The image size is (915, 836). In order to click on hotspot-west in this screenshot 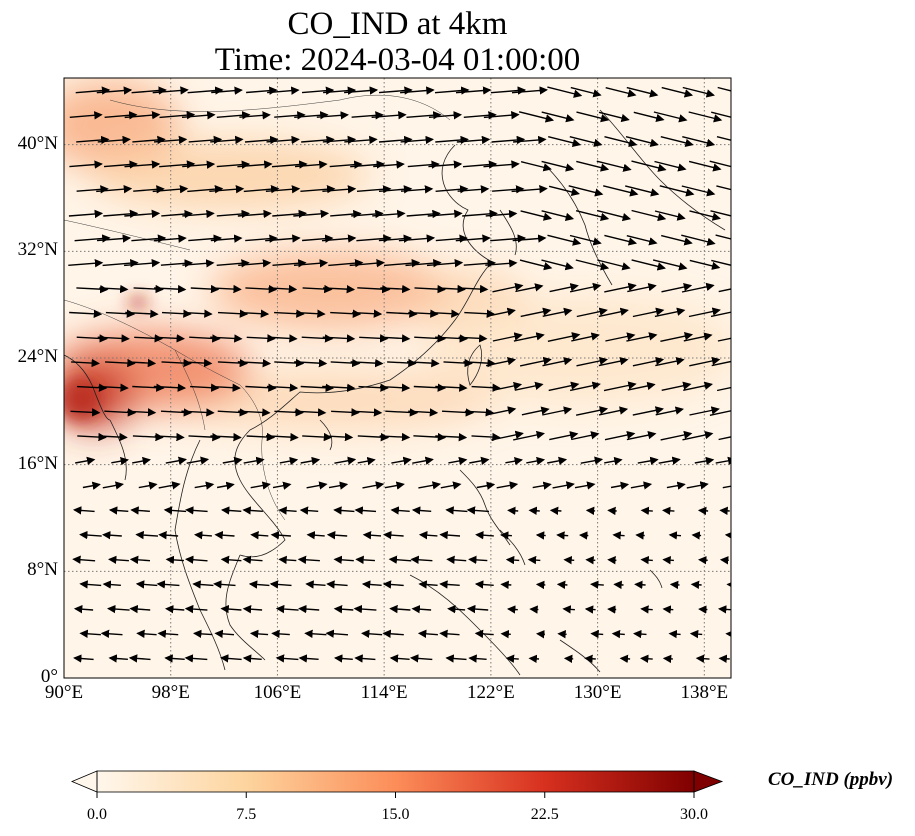, I will do `click(83, 400)`.